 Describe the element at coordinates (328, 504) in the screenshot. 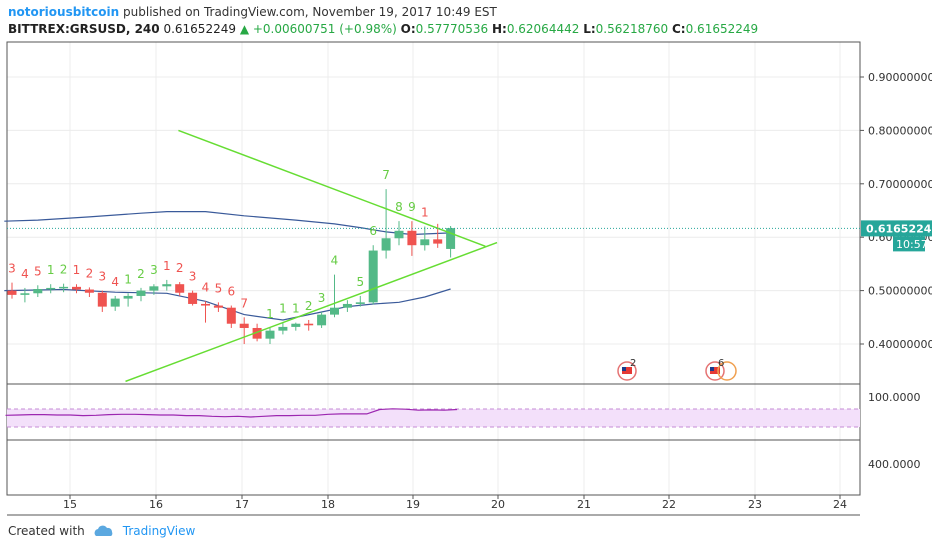

I see `x-tick-label: 18` at that location.